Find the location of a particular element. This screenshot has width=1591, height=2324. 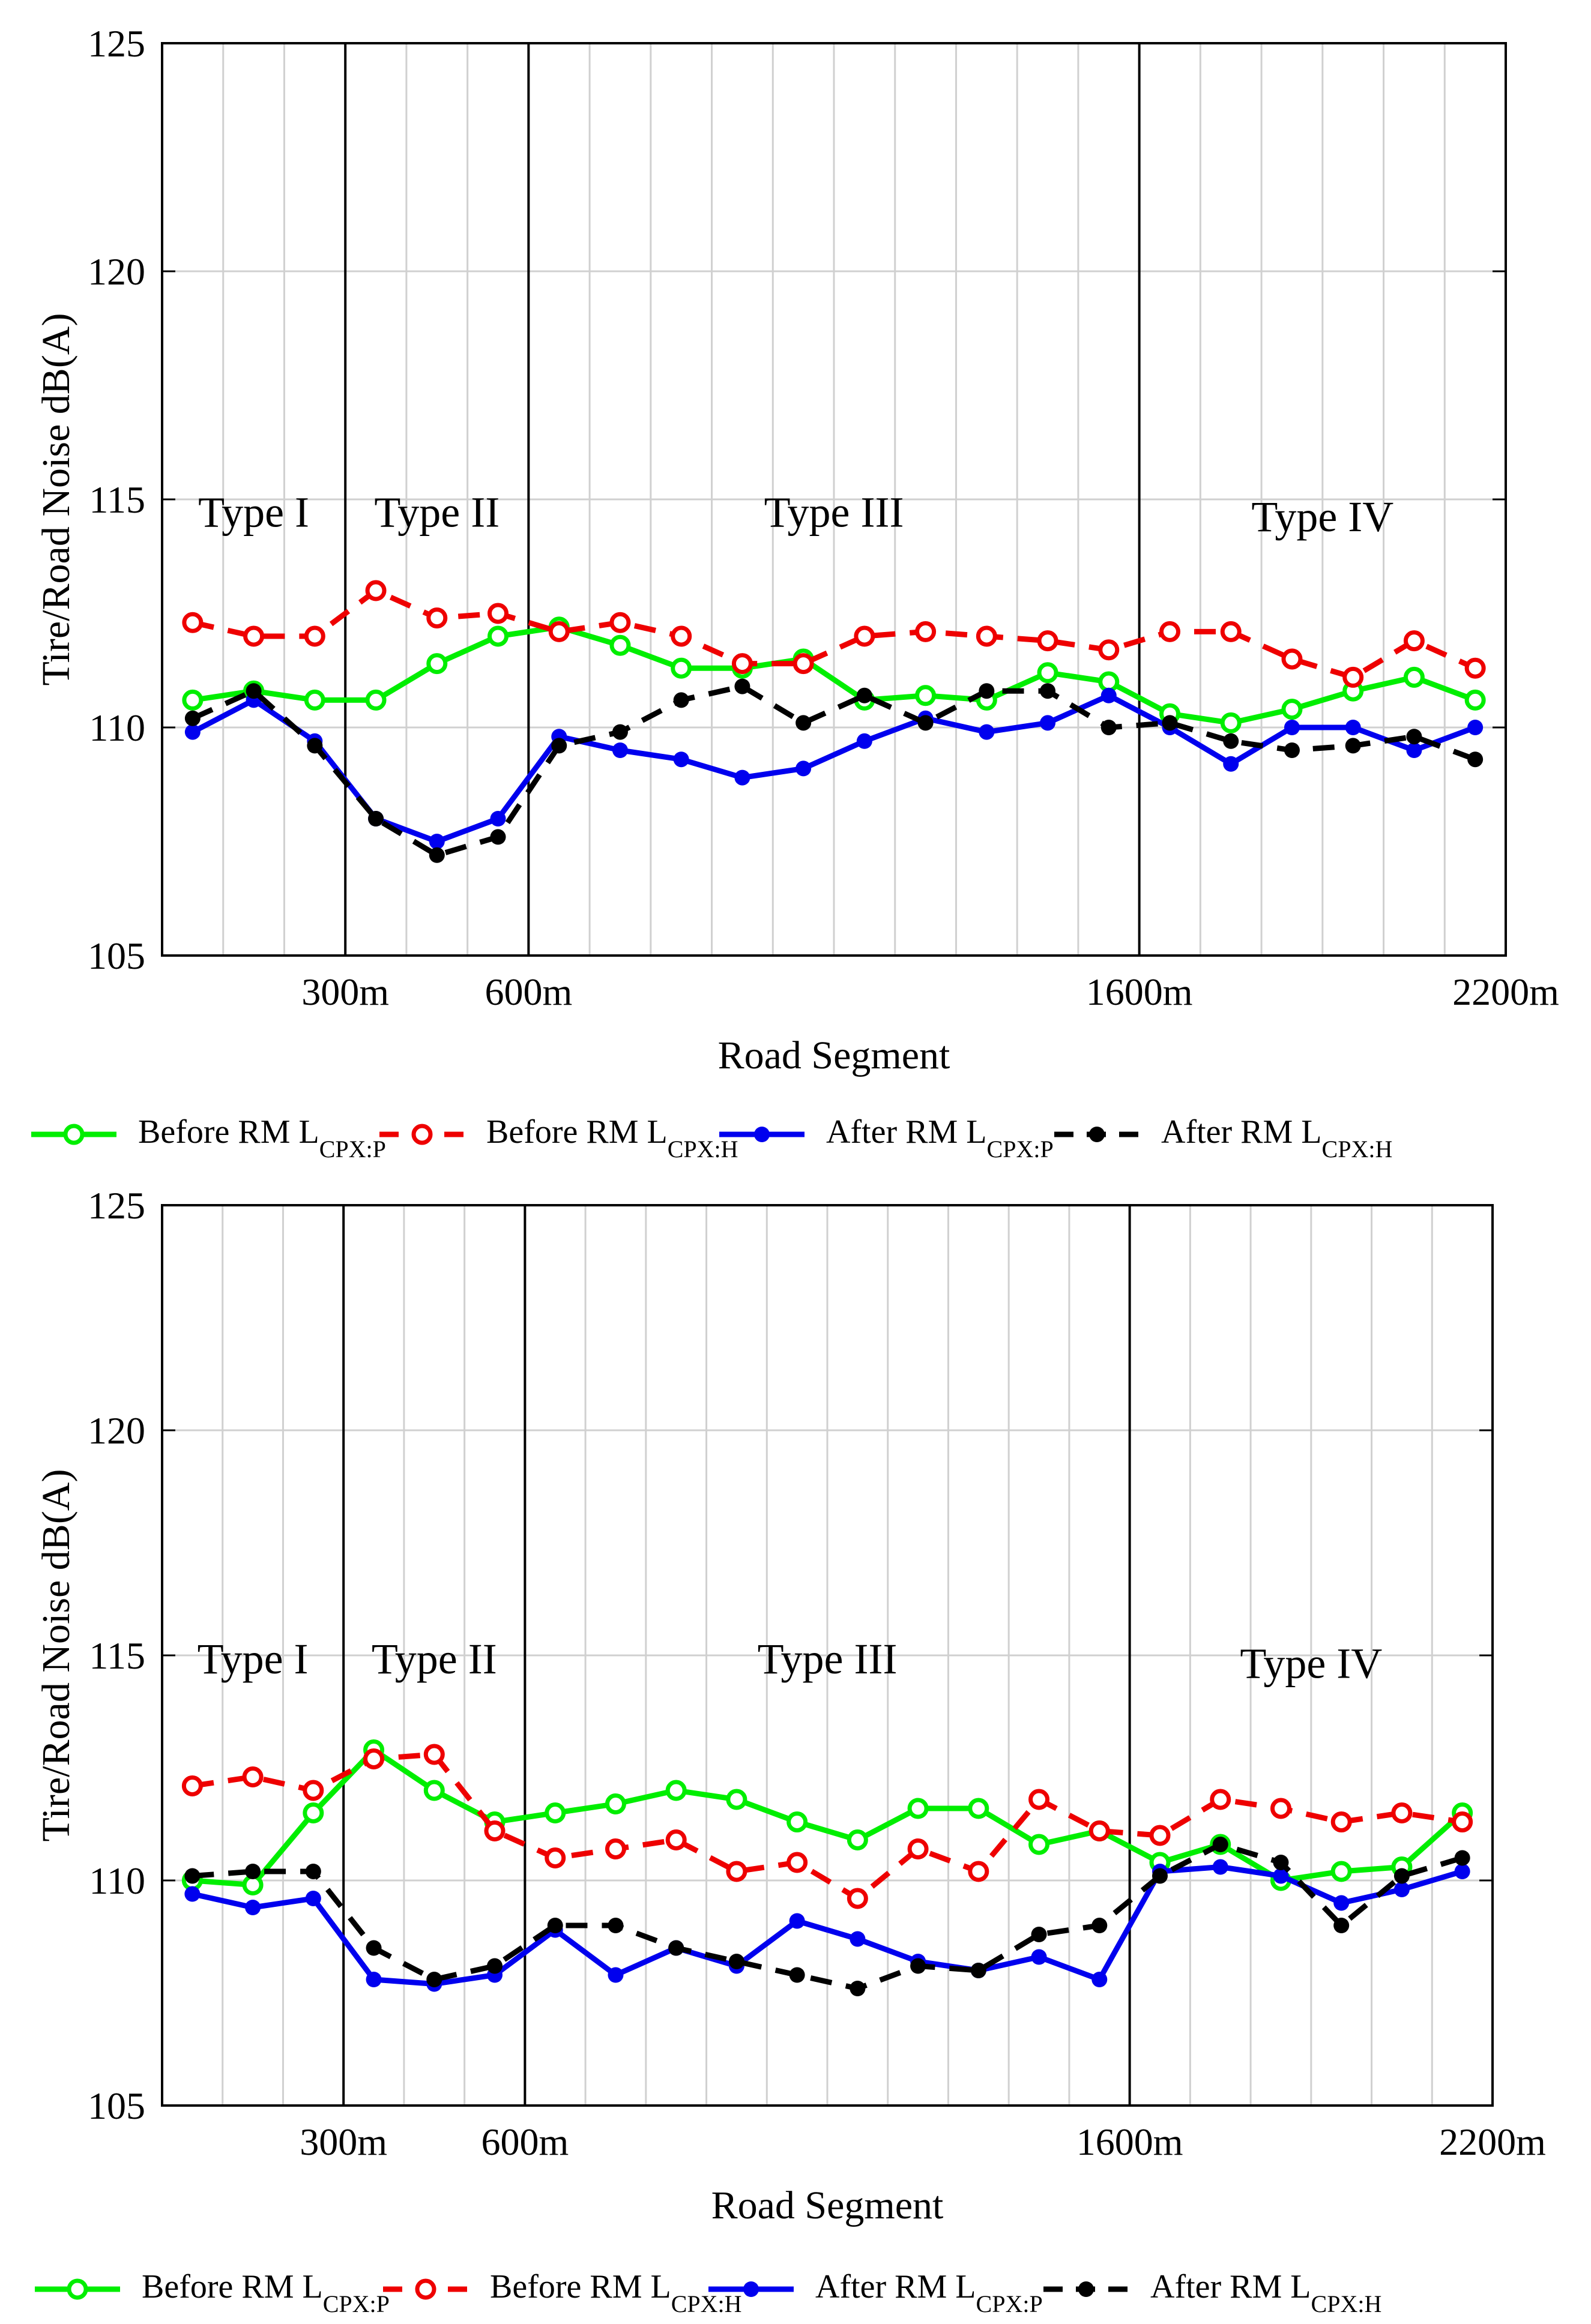

legend-item-after_p: After RM LCPX:P is located at coordinates (886, 1138).